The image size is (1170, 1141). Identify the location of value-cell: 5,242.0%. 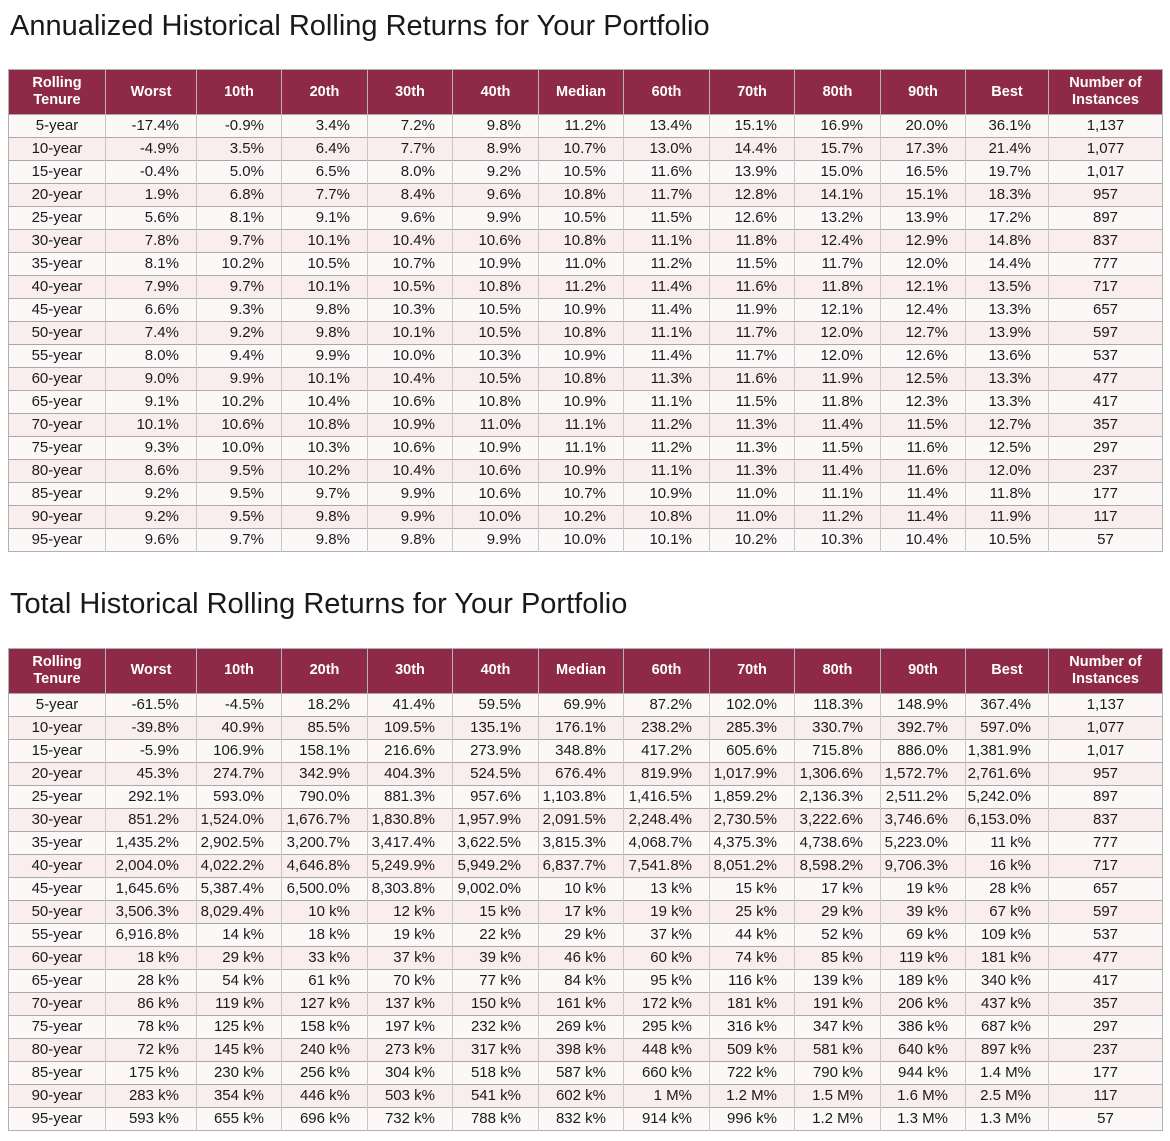
(1007, 797).